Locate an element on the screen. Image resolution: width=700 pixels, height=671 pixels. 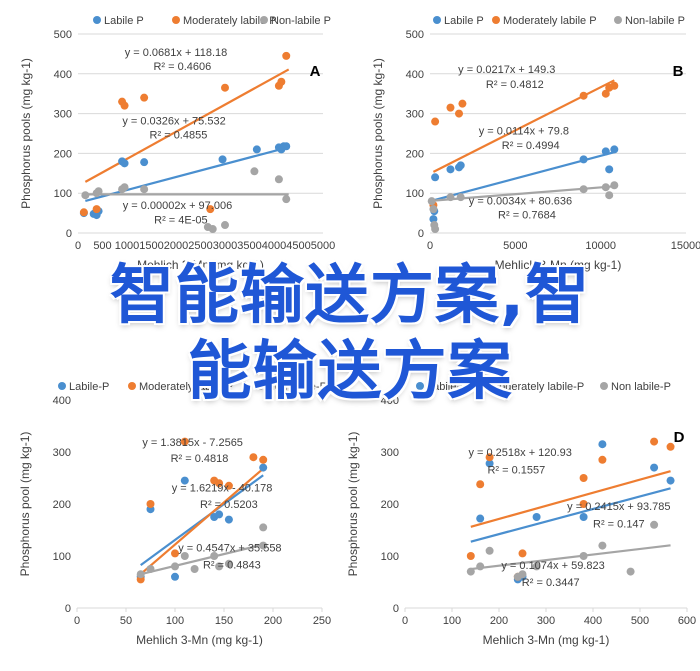
x-tick-label: 1500 is located at coordinates (151, 246).